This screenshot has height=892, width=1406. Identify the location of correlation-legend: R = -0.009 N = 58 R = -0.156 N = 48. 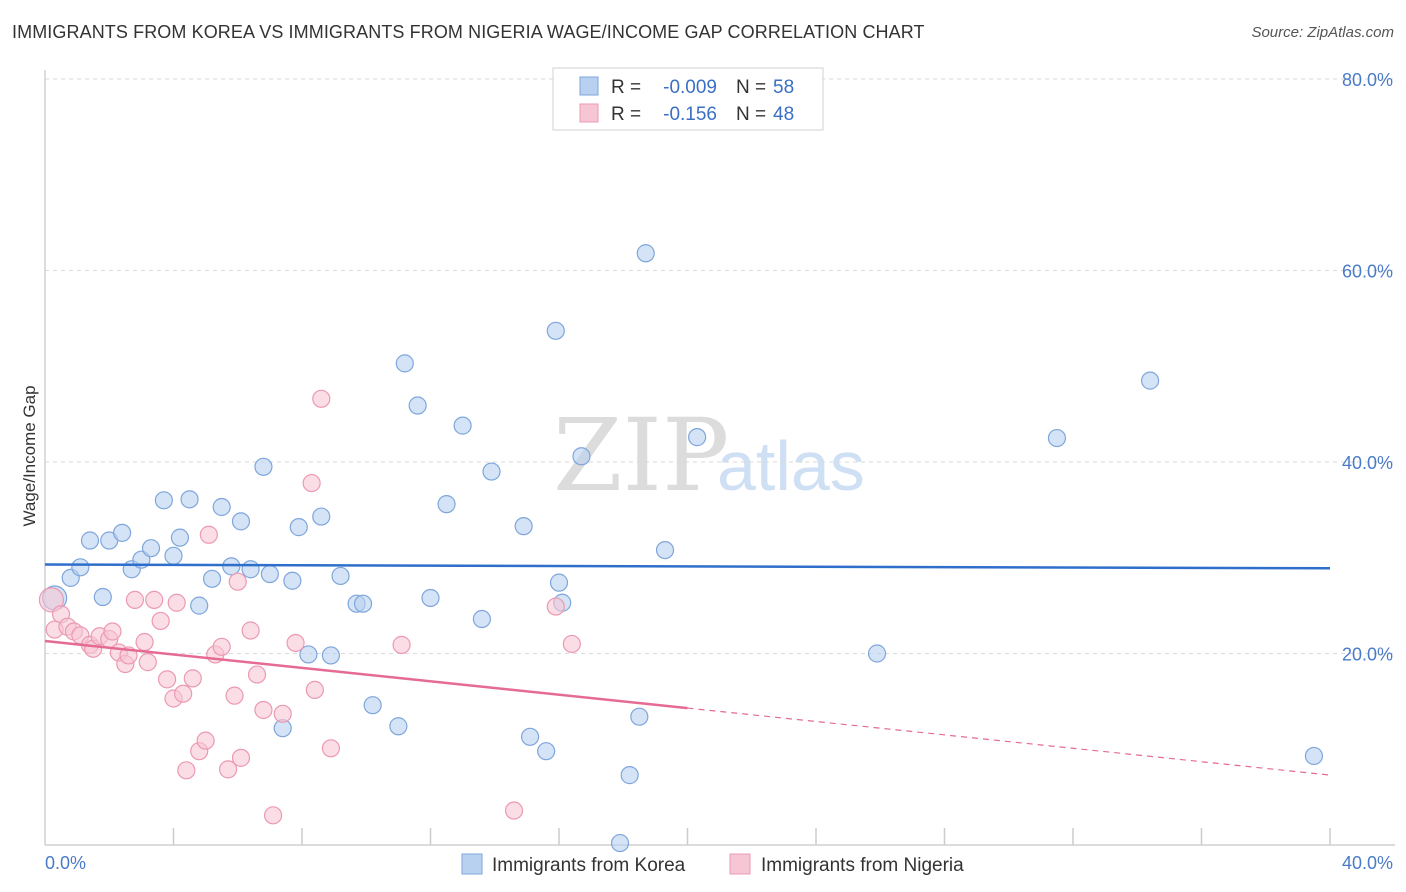
(688, 99).